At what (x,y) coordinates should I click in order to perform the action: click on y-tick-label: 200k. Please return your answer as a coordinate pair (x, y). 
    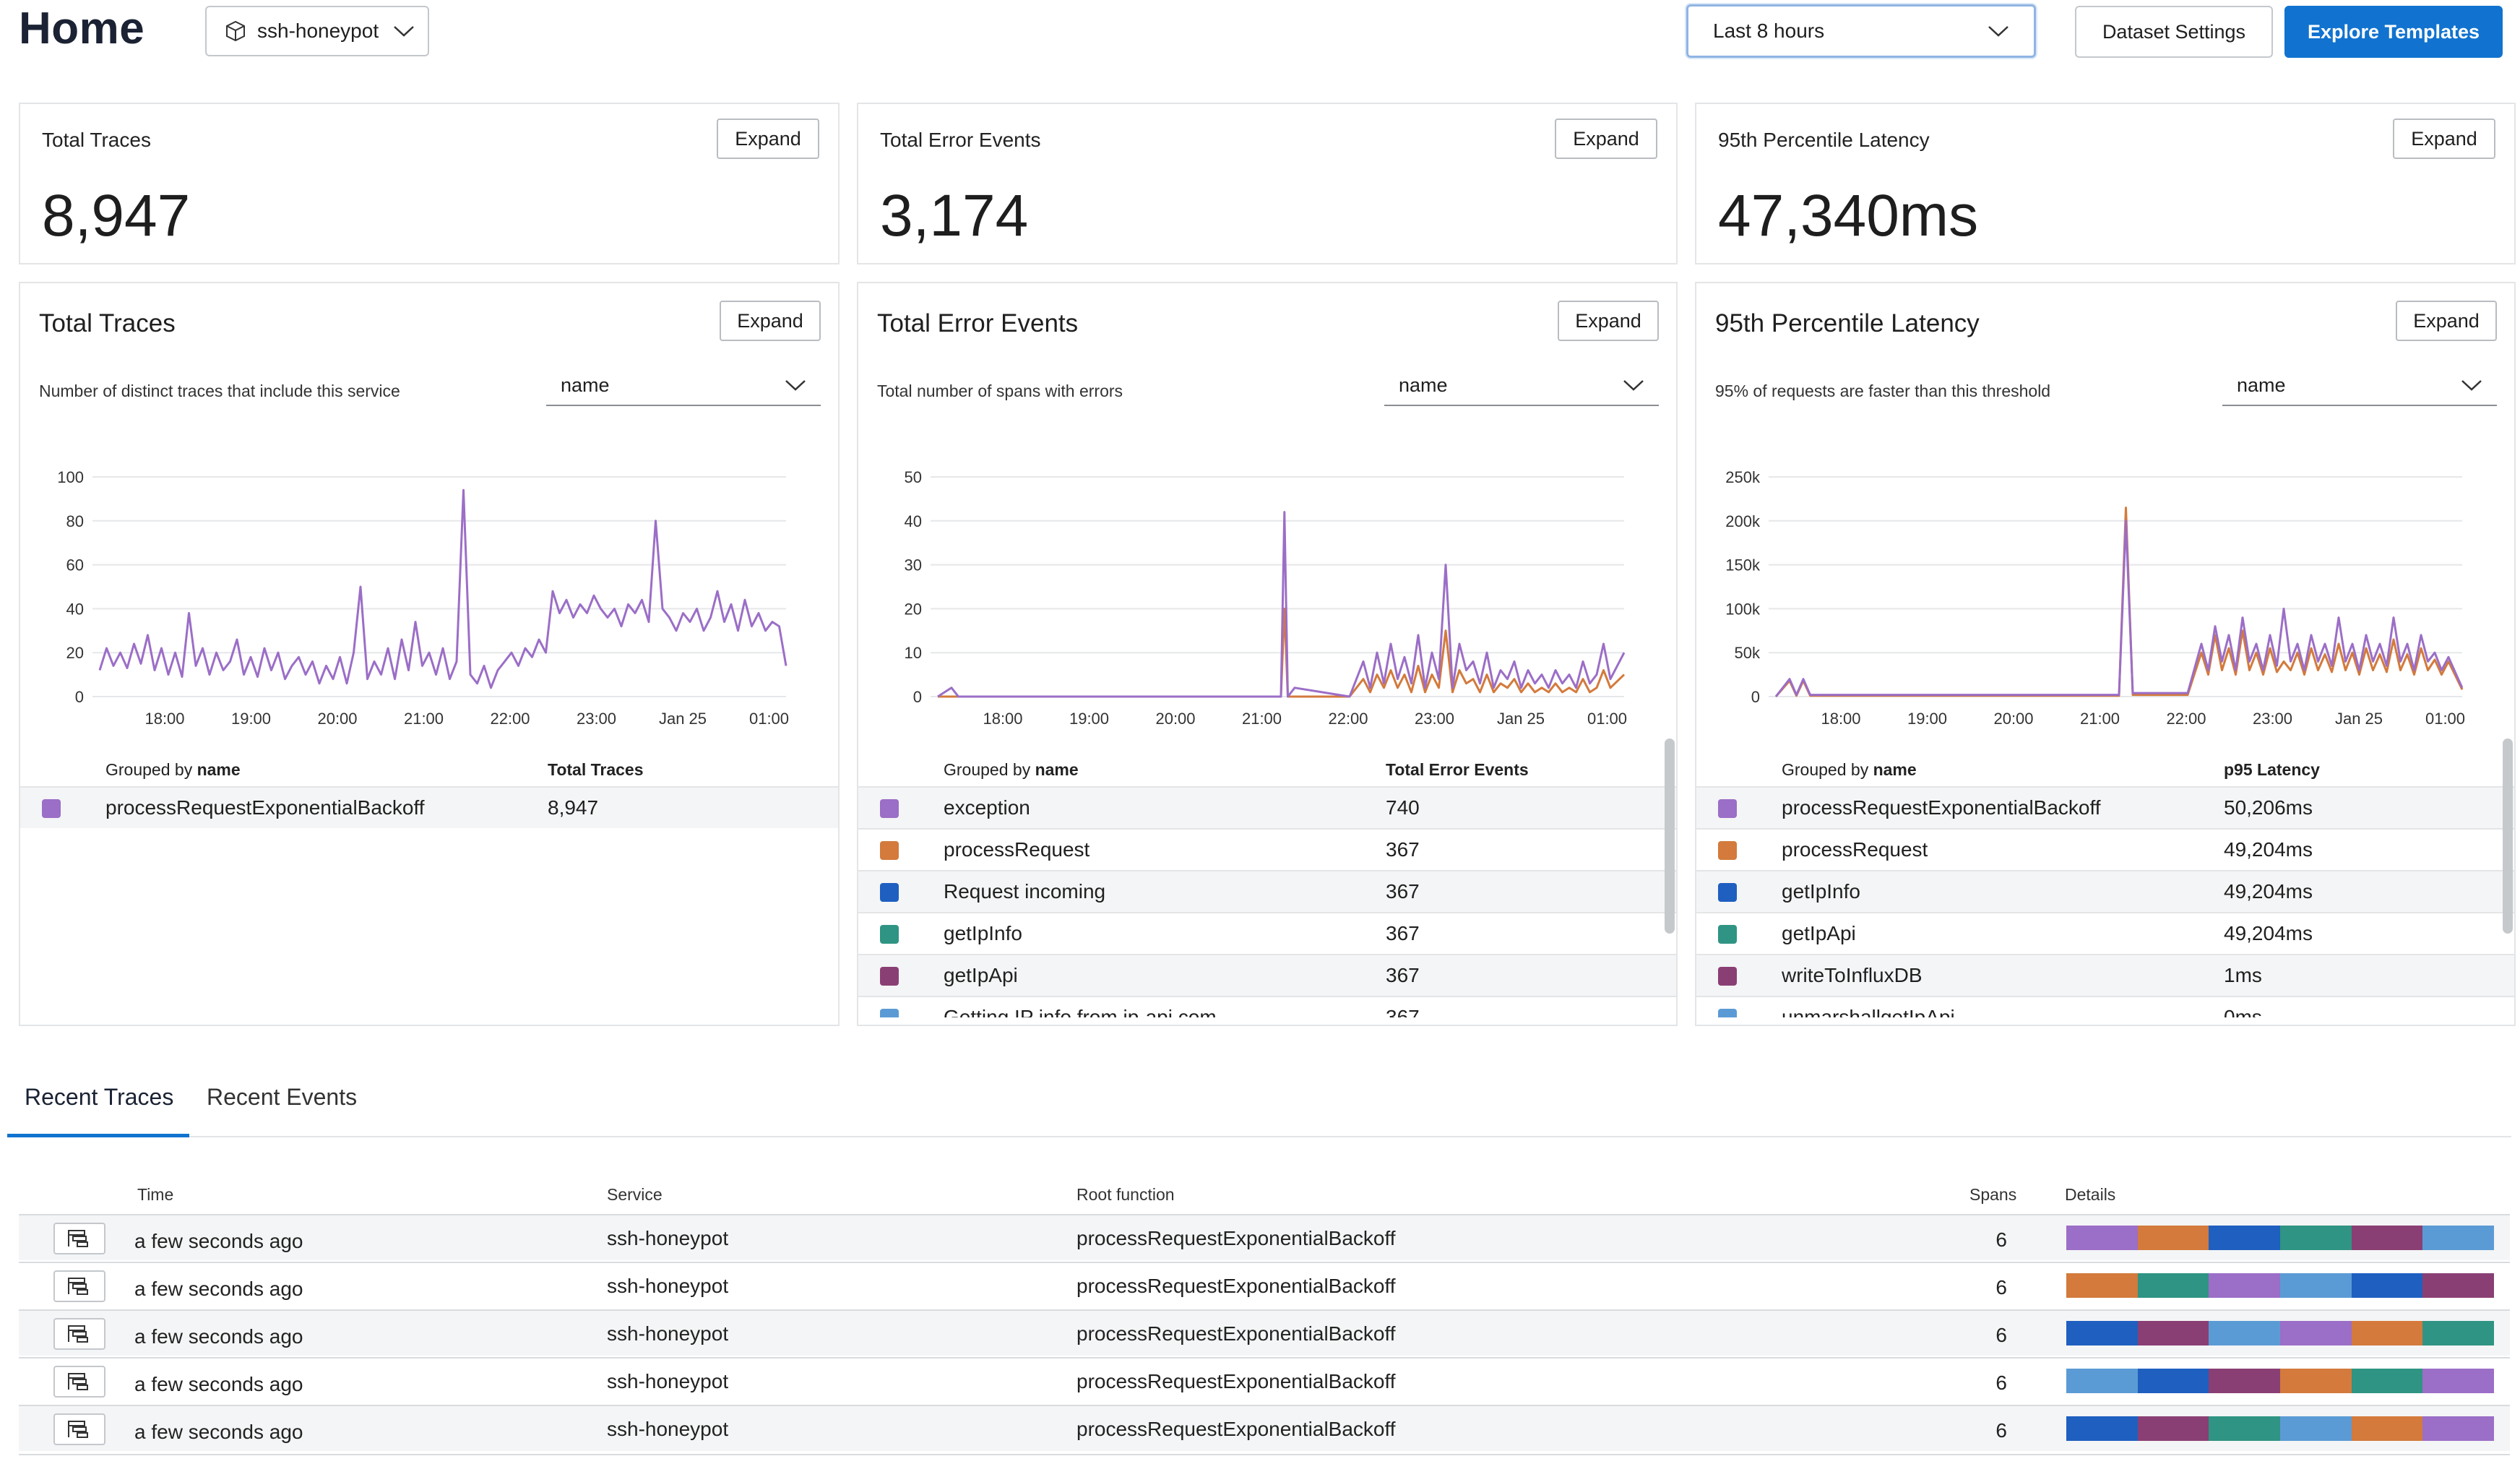
    Looking at the image, I should click on (1743, 521).